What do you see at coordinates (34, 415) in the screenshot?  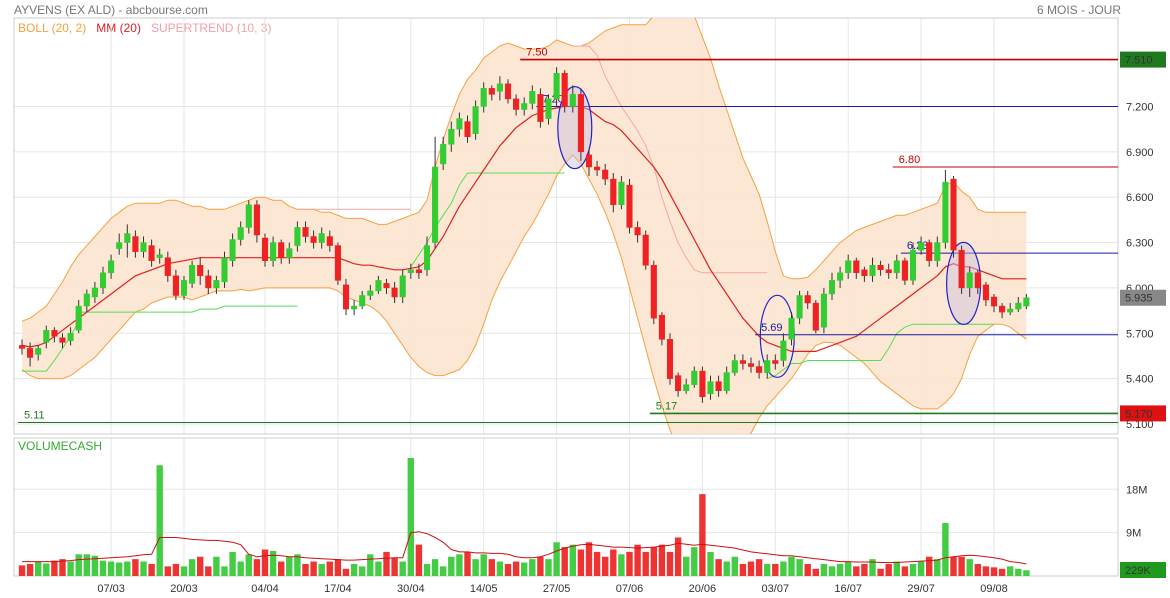 I see `level-label: 5.11` at bounding box center [34, 415].